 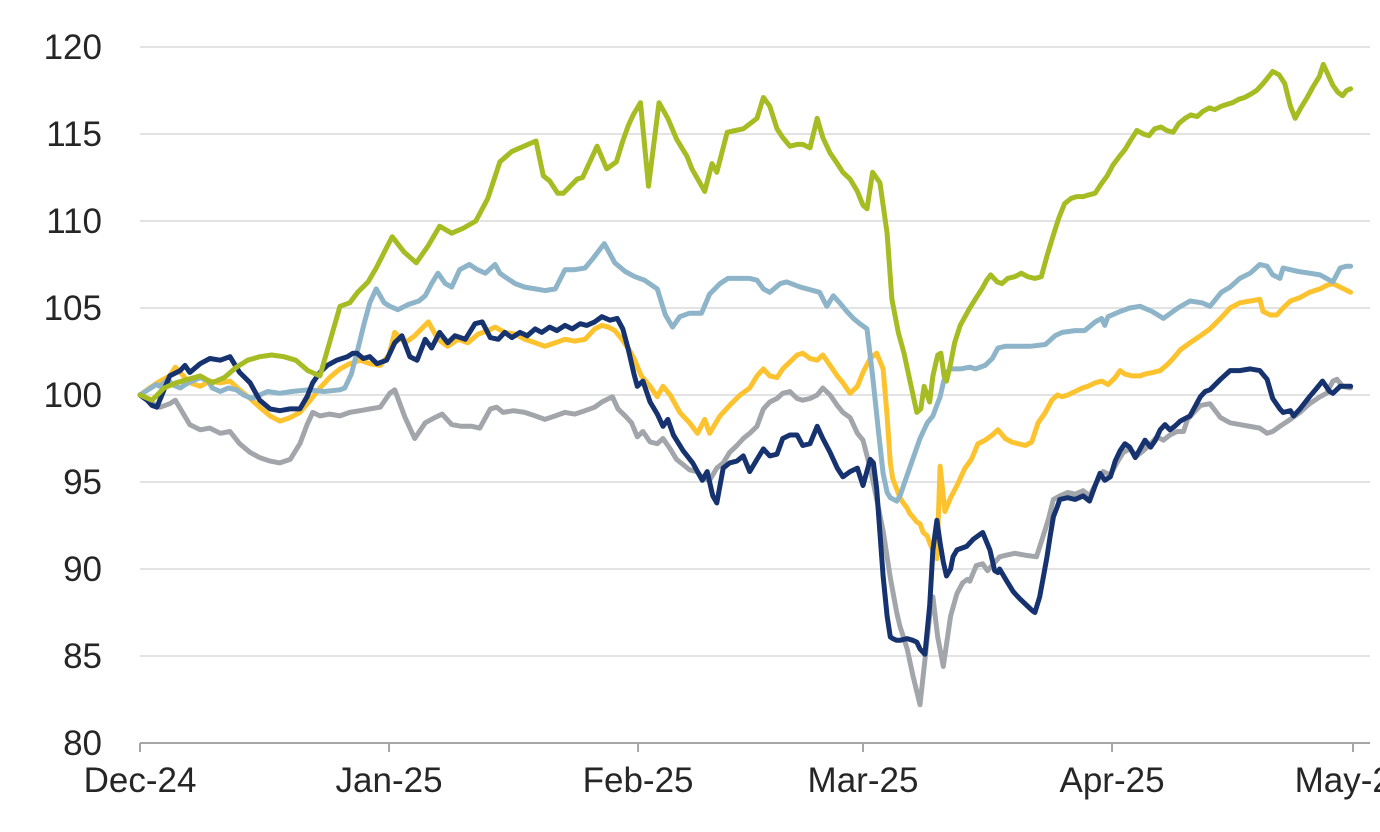 What do you see at coordinates (74, 134) in the screenshot?
I see `y-axis-tick-label: 115` at bounding box center [74, 134].